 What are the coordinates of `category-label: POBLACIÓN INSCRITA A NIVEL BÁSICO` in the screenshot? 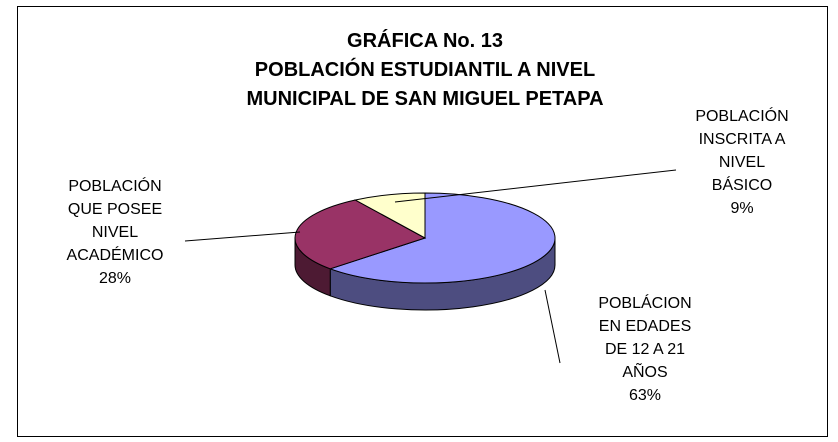 It's located at (742, 151).